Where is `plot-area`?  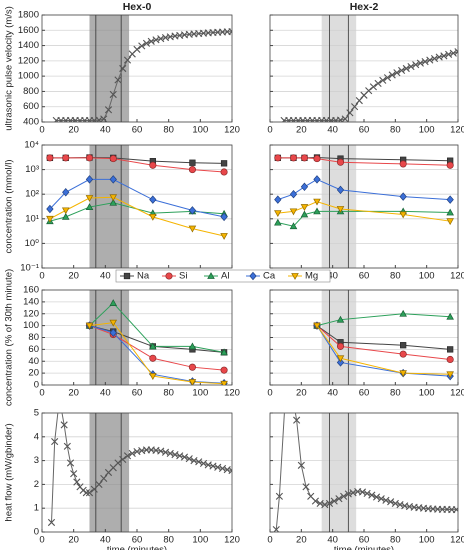
plot-area is located at coordinates (137, 206).